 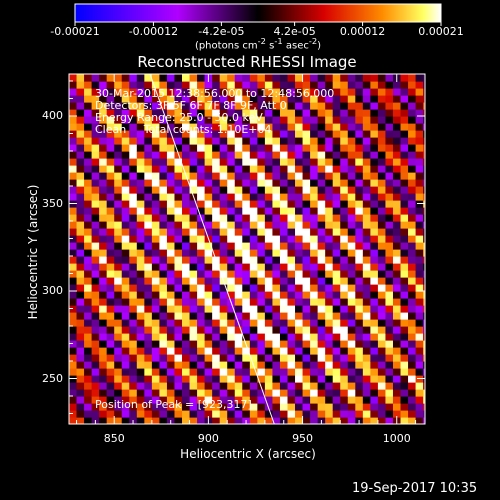 What do you see at coordinates (247, 62) in the screenshot?
I see `chart-title: Reconstructed RHESSI Image` at bounding box center [247, 62].